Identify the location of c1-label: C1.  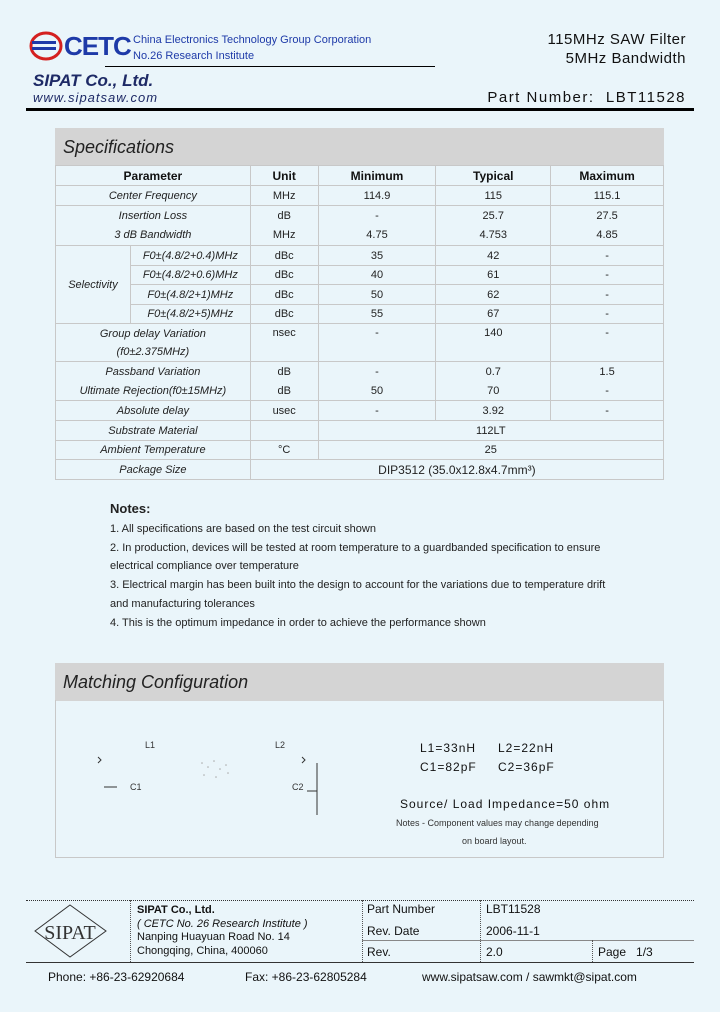
(136, 787).